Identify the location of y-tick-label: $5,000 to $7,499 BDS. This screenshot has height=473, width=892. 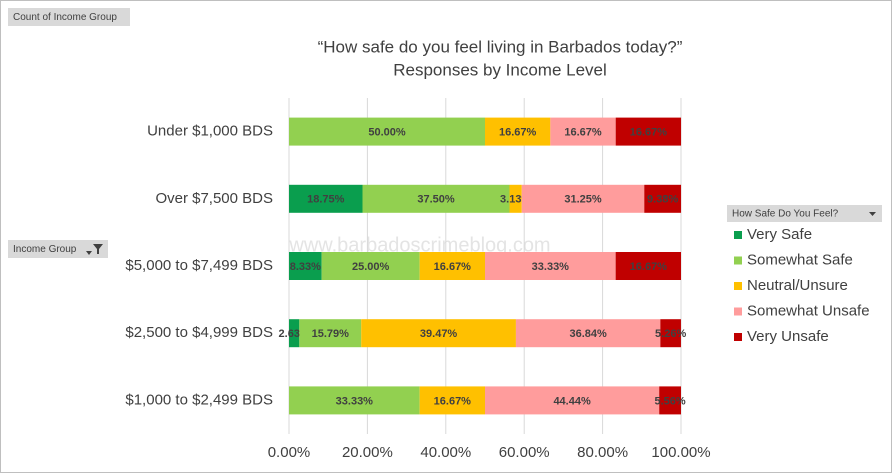
(199, 265).